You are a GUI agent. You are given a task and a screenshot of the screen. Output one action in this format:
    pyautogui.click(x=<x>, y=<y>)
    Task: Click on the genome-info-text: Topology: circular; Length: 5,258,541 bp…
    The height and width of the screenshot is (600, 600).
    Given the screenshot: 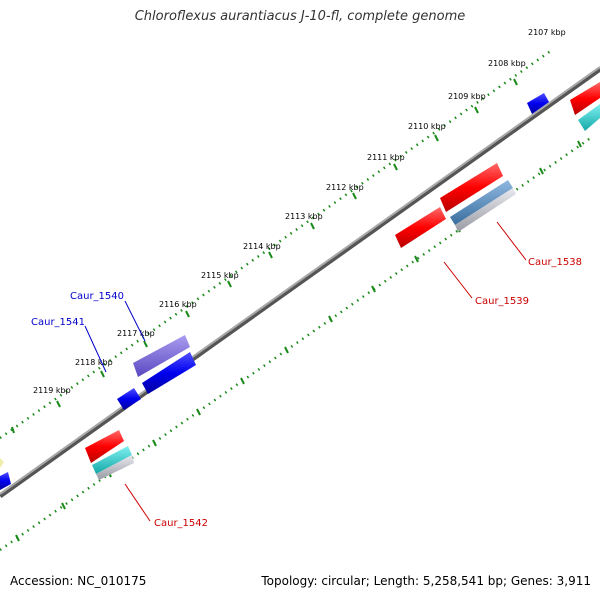 What is the action you would take?
    pyautogui.click(x=426, y=581)
    